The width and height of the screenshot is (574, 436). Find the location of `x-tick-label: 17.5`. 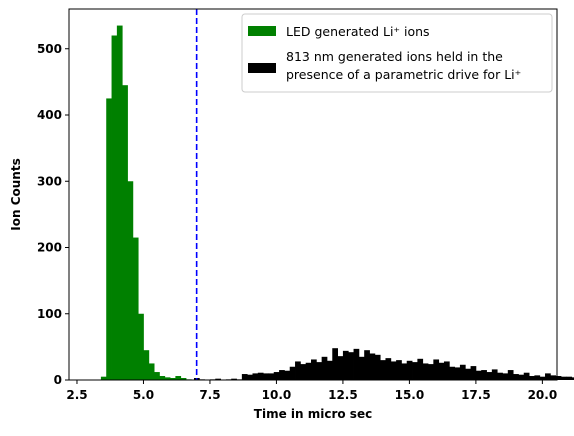

x-tick-label: 17.5 is located at coordinates (476, 395).